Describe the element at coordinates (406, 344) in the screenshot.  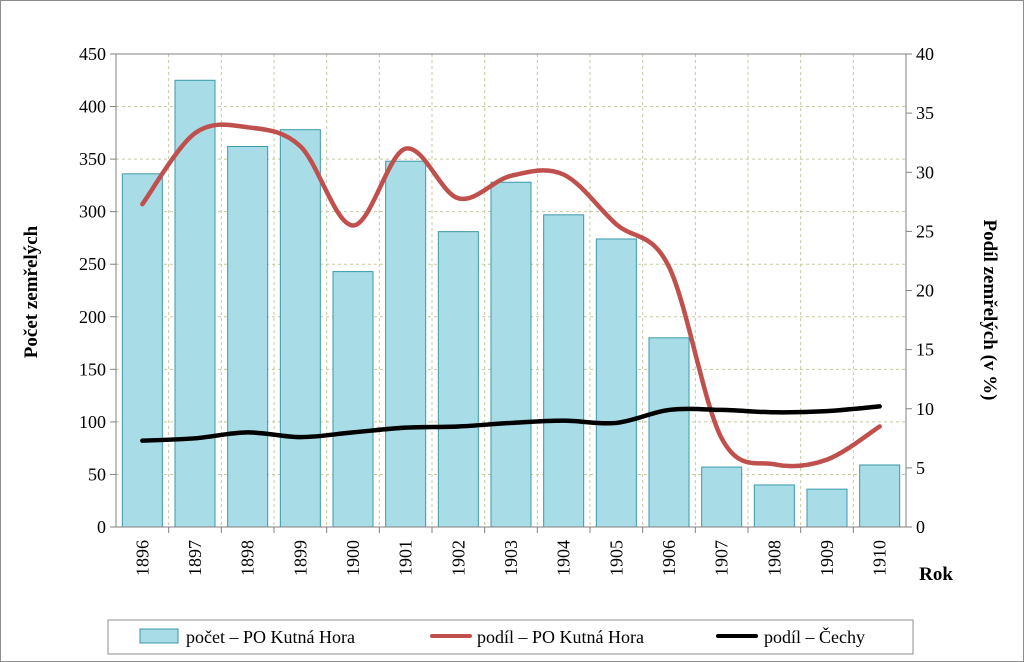
I see `bar-1901` at that location.